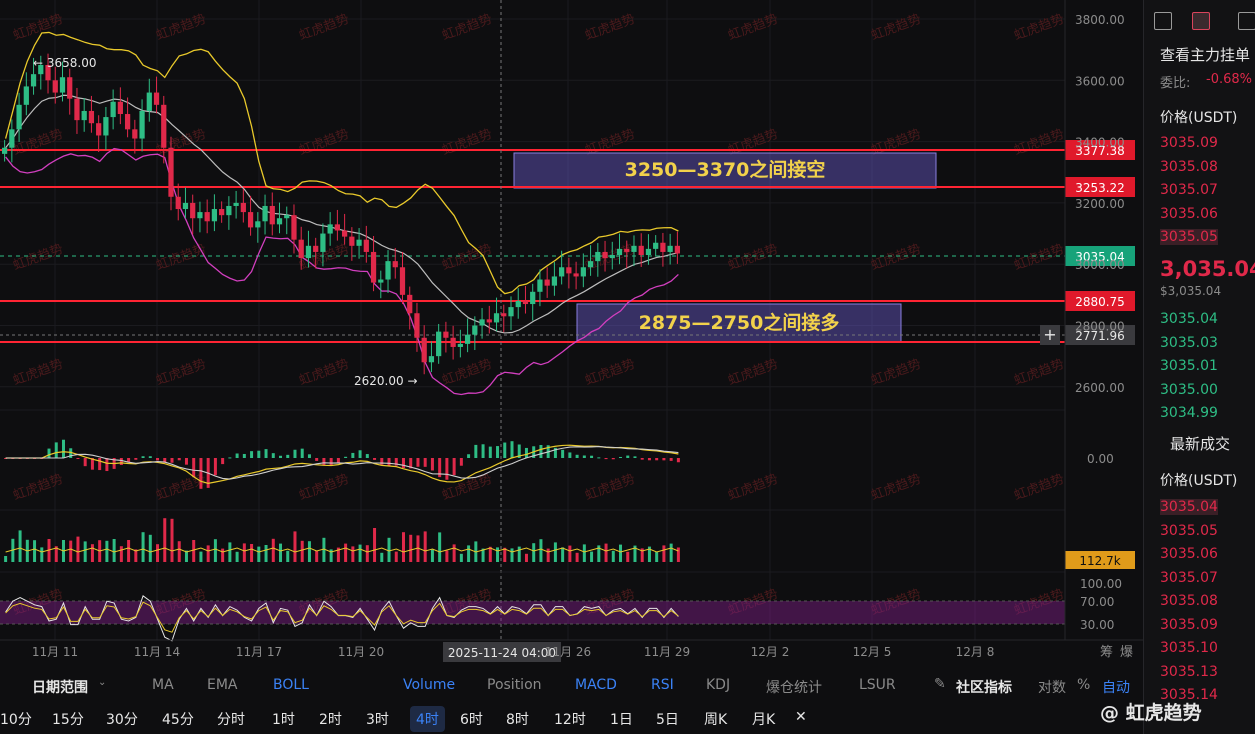 The image size is (1255, 734). Describe the element at coordinates (1101, 584) in the screenshot. I see `rsi-tick-label: 100.00` at that location.